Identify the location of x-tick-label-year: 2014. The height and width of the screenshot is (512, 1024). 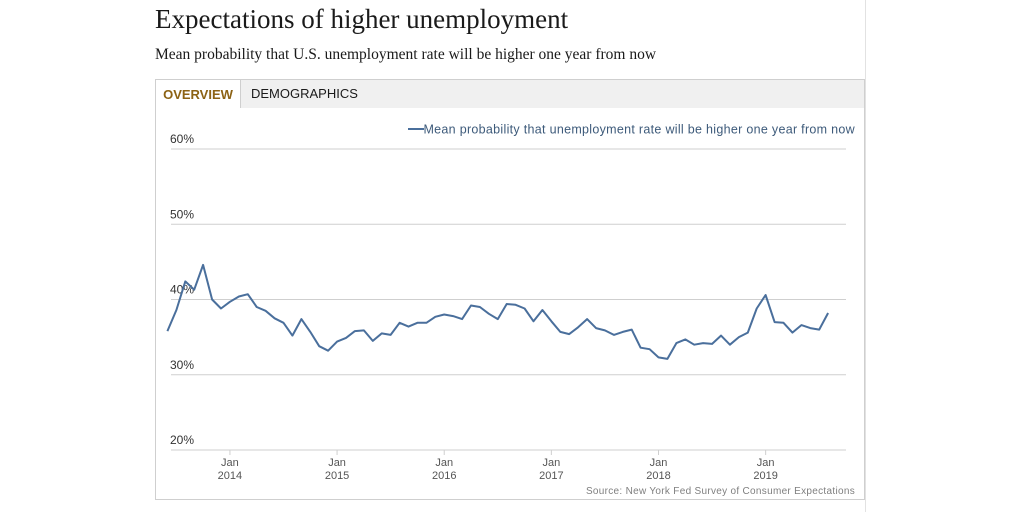
(230, 476).